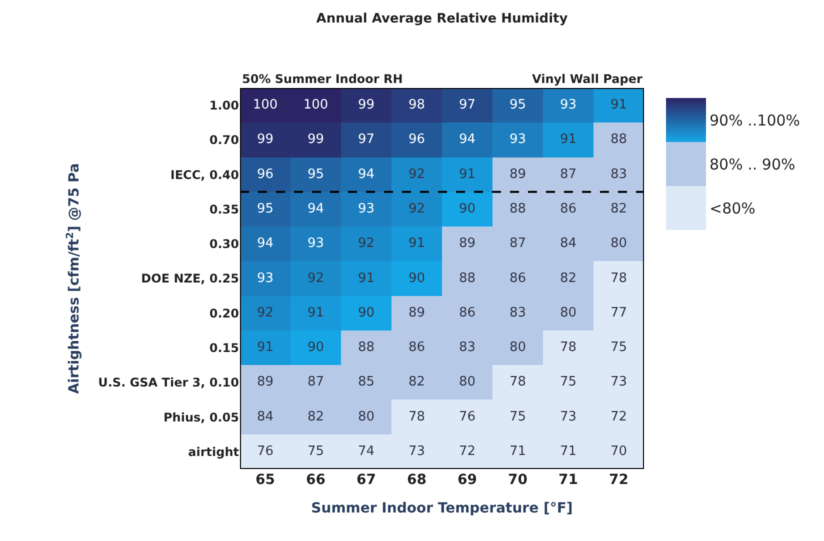 Image resolution: width=824 pixels, height=541 pixels. What do you see at coordinates (224, 244) in the screenshot?
I see `y-tick-label: 0.30` at bounding box center [224, 244].